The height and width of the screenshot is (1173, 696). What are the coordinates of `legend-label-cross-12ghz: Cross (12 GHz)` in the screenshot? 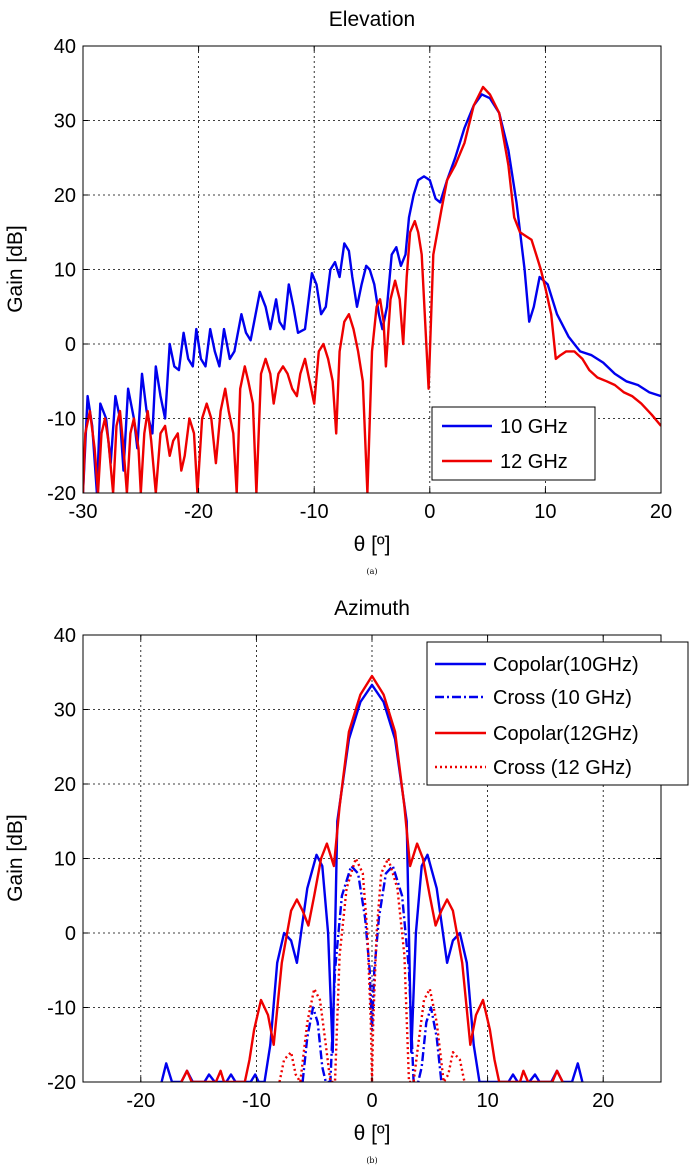 It's located at (562, 768).